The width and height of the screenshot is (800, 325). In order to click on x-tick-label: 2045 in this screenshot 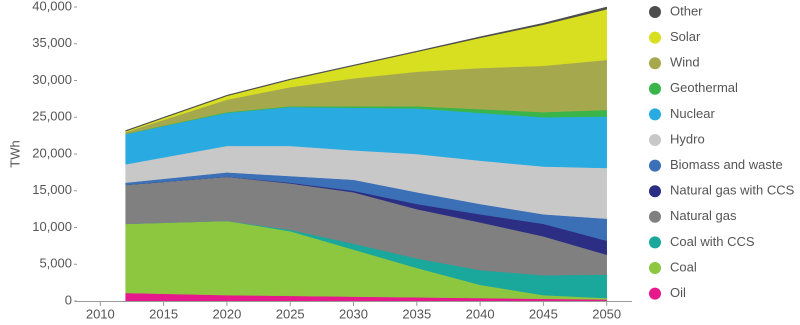, I will do `click(543, 313)`.